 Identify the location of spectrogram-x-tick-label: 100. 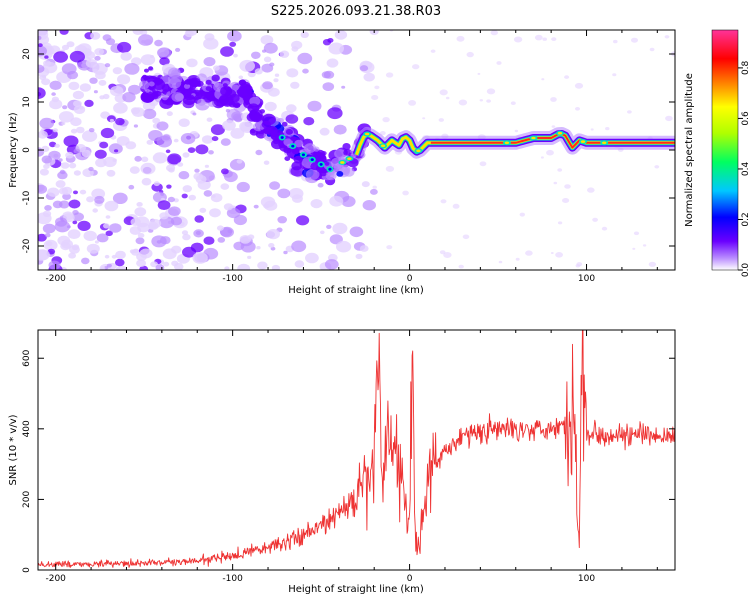
(586, 279).